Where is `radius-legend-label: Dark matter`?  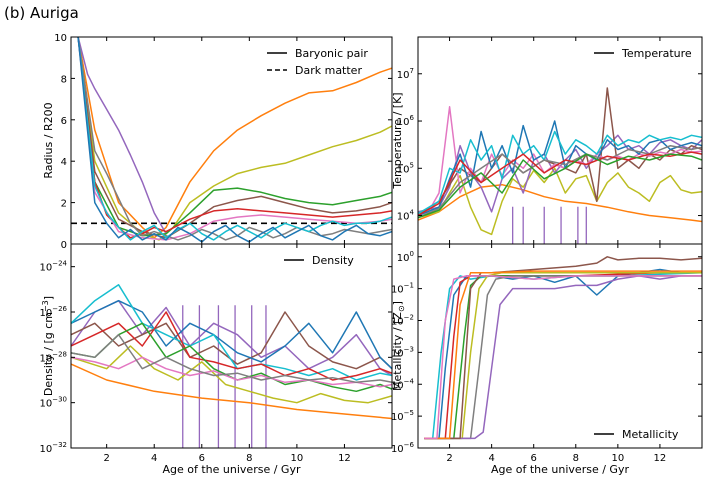 radius-legend-label: Dark matter is located at coordinates (328, 70).